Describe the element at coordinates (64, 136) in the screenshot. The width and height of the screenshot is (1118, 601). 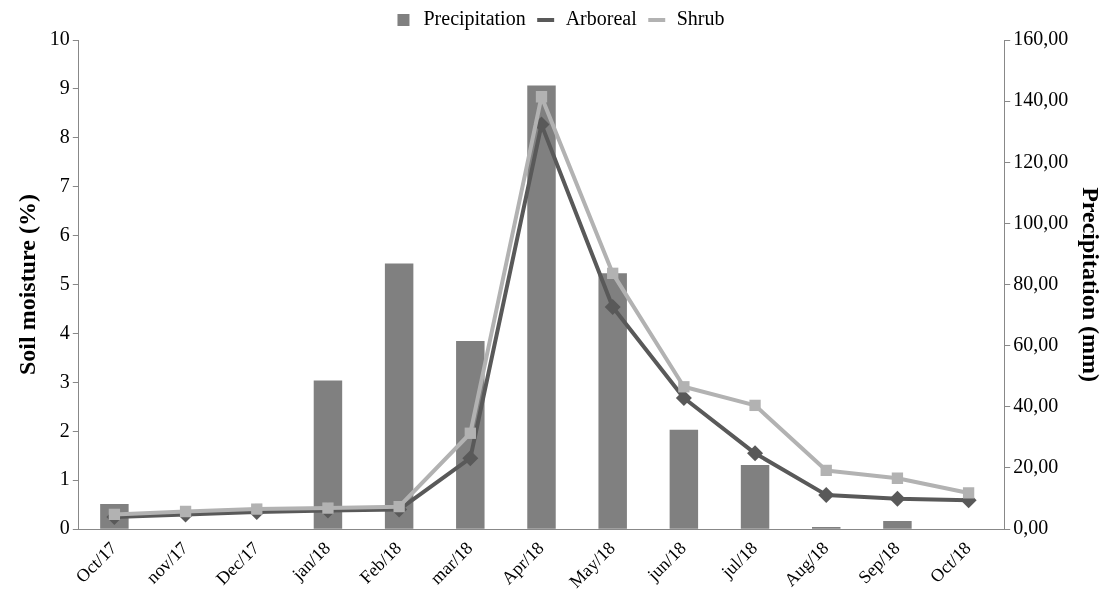
I see `y-tick-label: 8` at that location.